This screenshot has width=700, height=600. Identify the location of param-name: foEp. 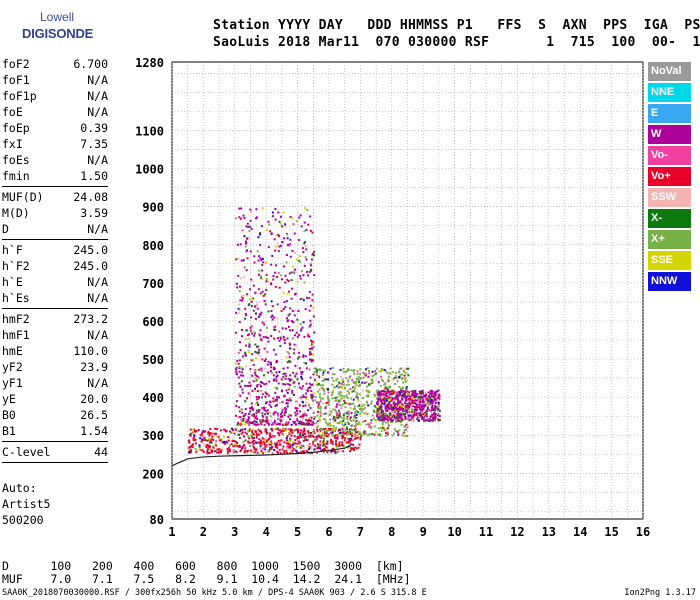
(16, 128).